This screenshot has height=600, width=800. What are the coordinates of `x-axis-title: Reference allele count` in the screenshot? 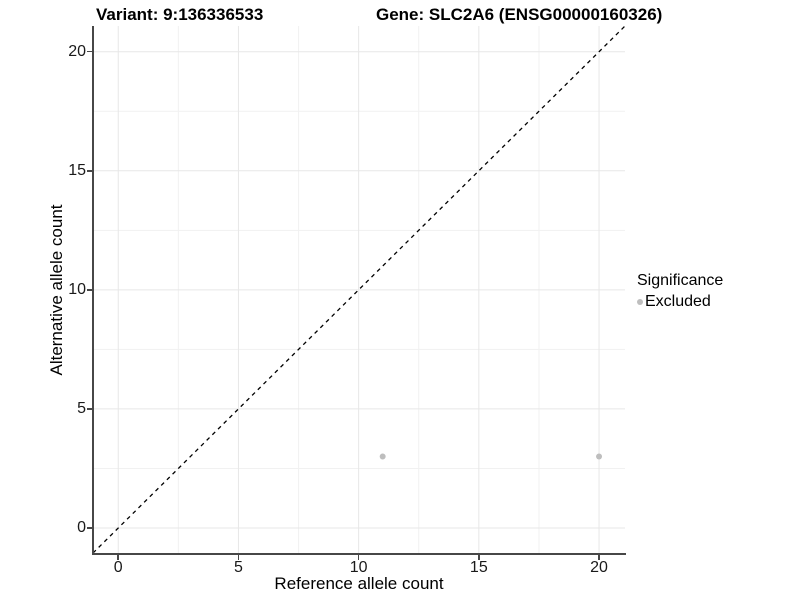 It's located at (359, 583).